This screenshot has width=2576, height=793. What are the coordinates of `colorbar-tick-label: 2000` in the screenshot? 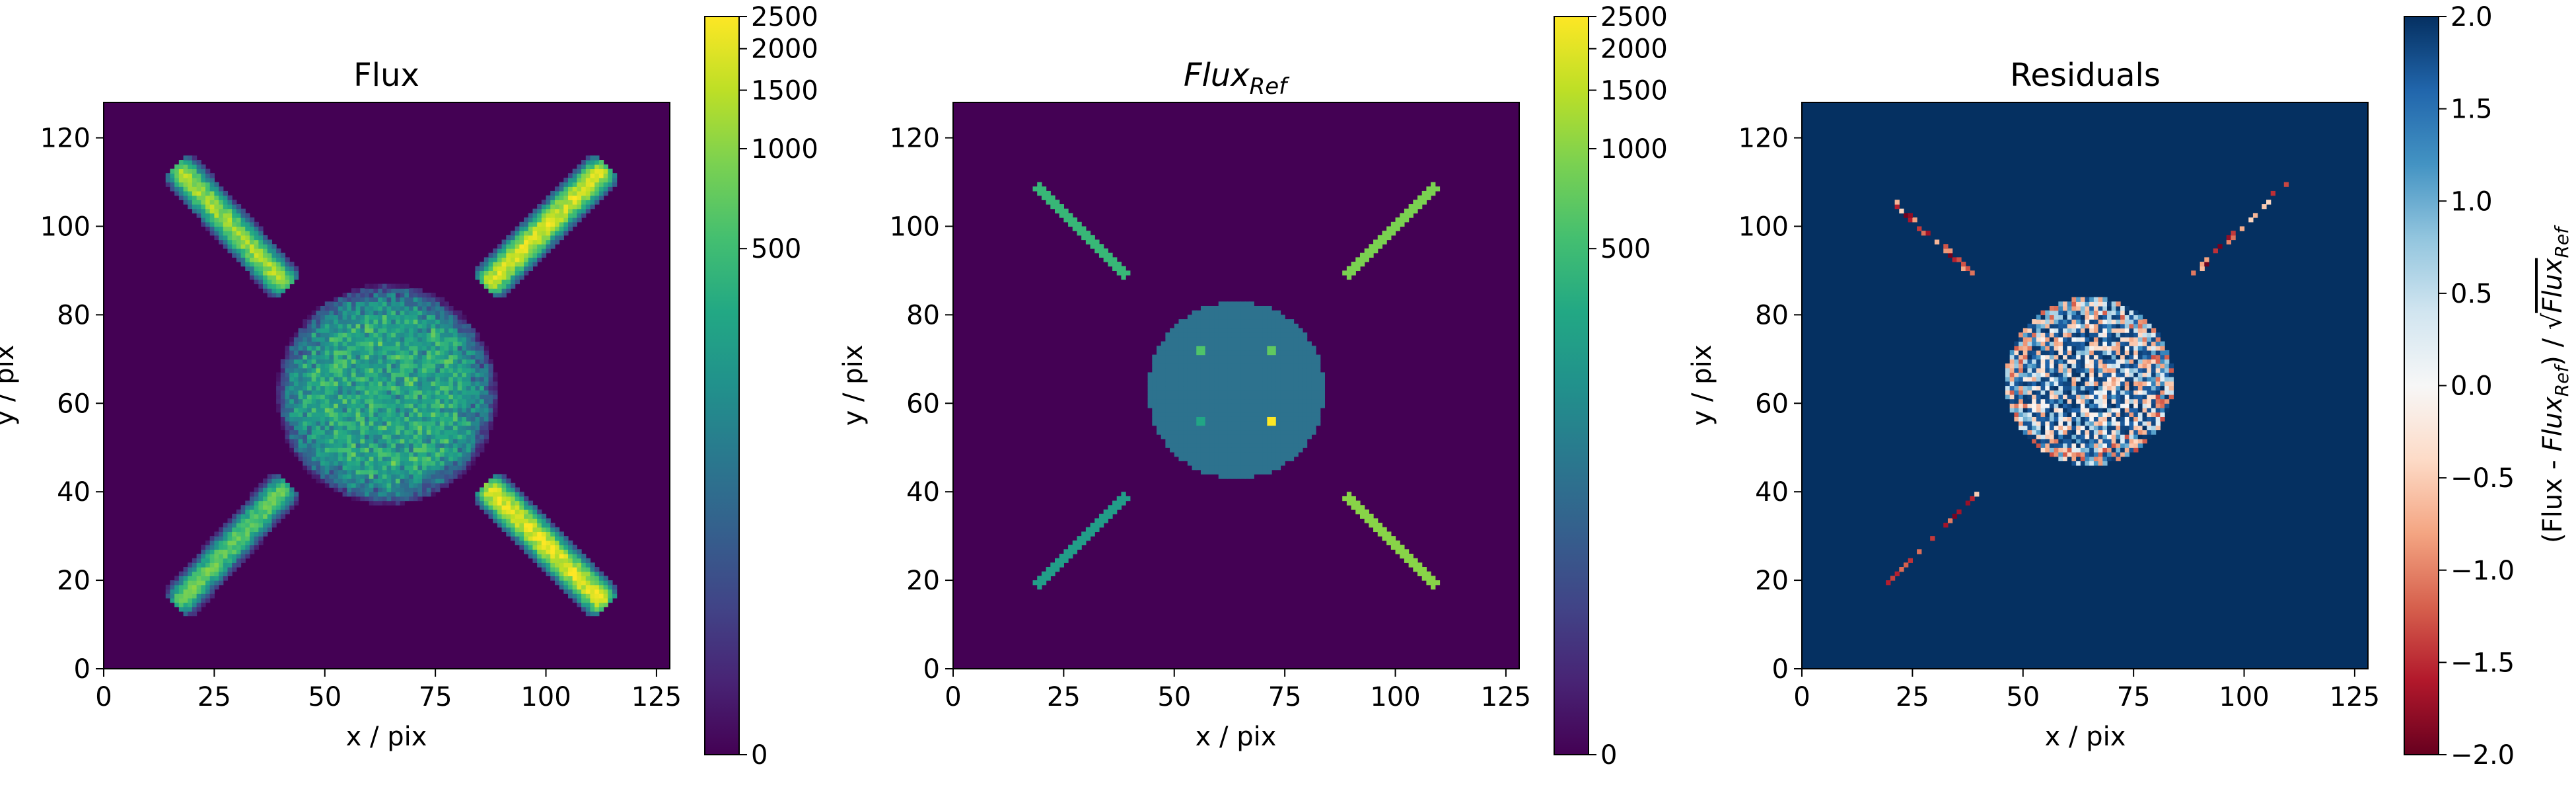 It's located at (784, 49).